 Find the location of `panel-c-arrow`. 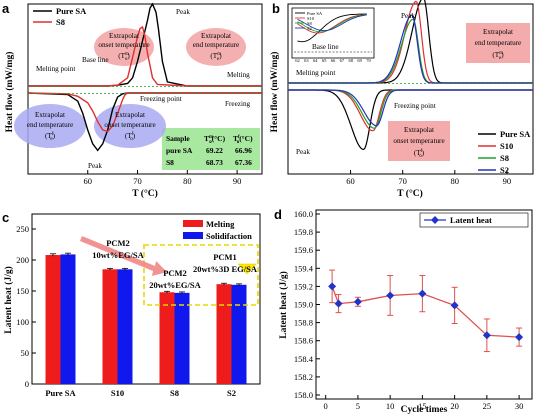

panel-c-arrow is located at coordinates (123, 256).